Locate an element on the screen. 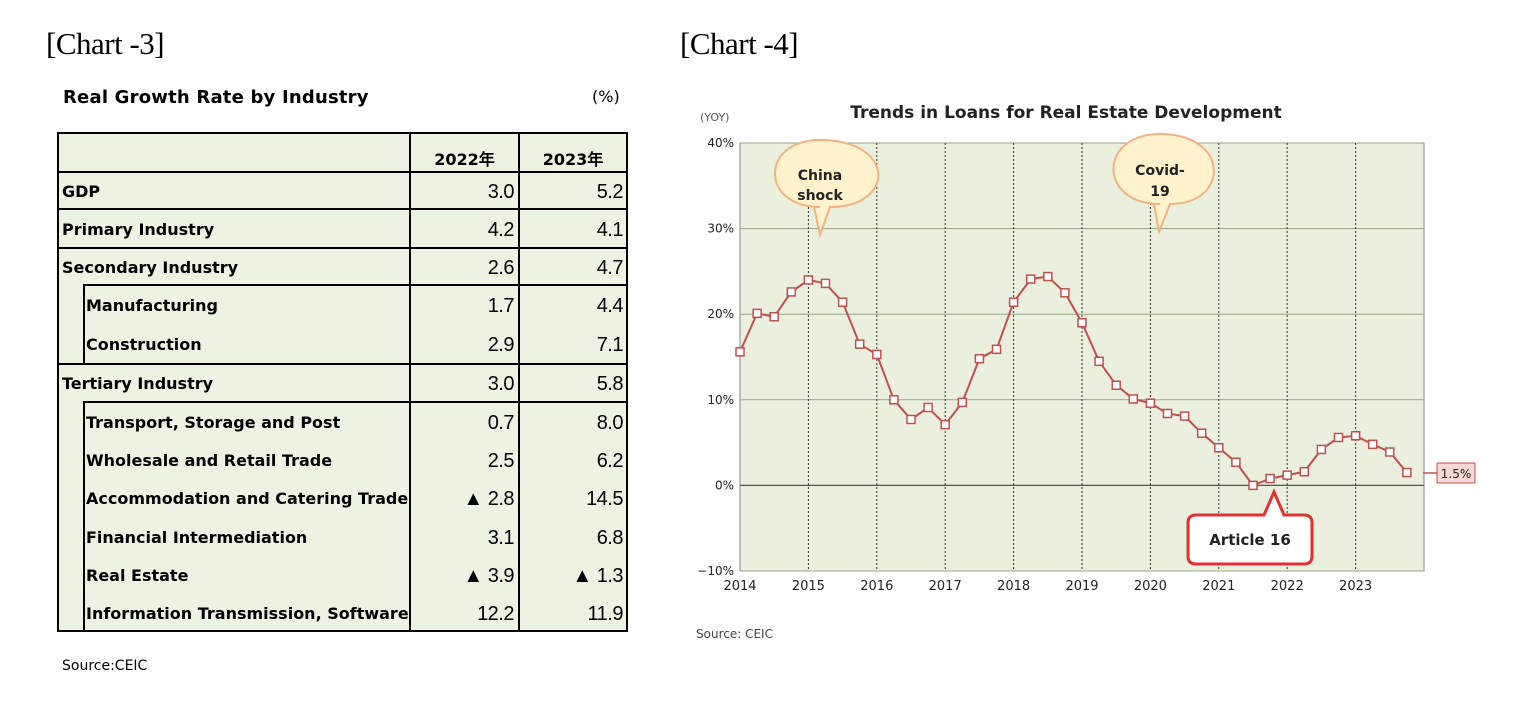  callout-text: 19 is located at coordinates (1159, 192).